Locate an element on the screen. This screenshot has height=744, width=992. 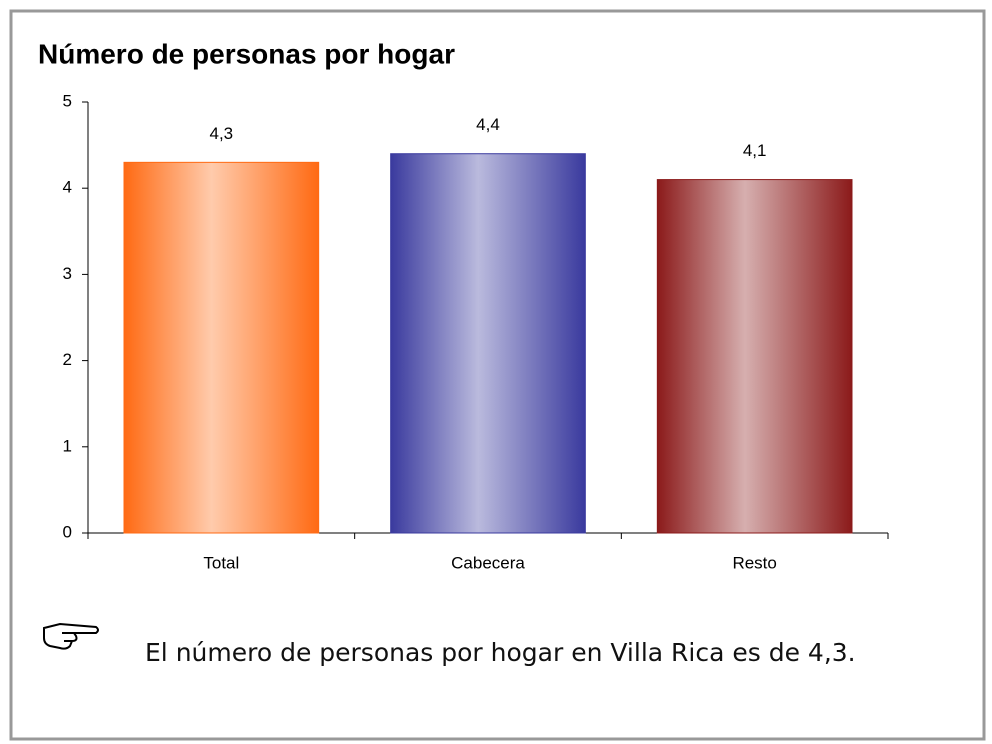
chart-title: Número de personas por hogar is located at coordinates (246, 53).